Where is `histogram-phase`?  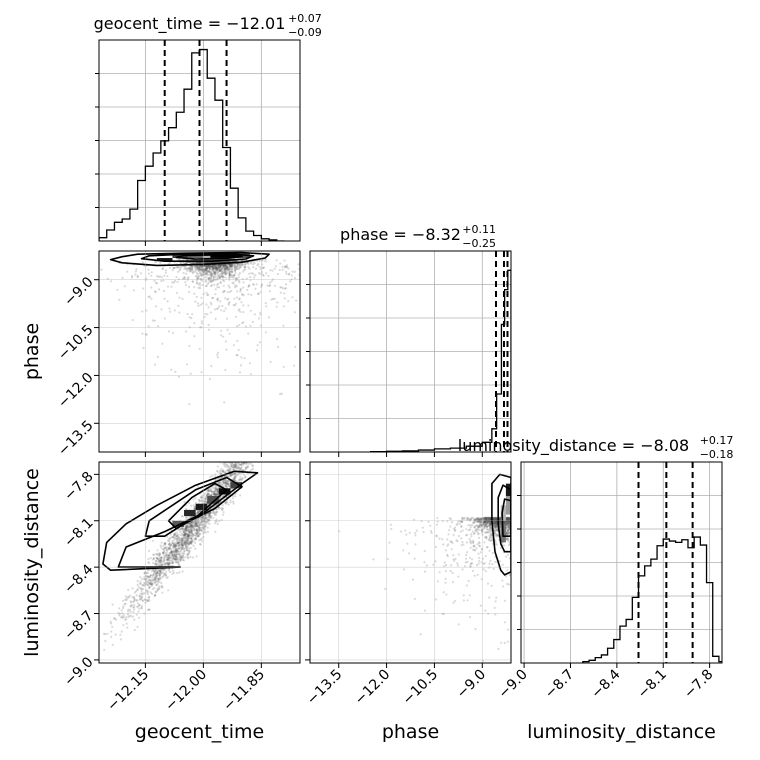 histogram-phase is located at coordinates (440, 360).